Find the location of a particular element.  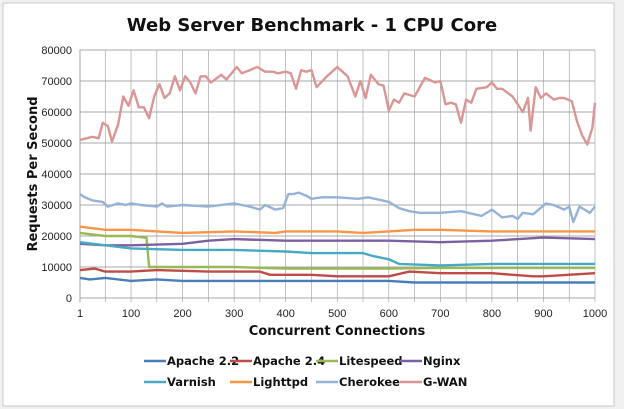

legend-item: Nginx is located at coordinates (430, 361).